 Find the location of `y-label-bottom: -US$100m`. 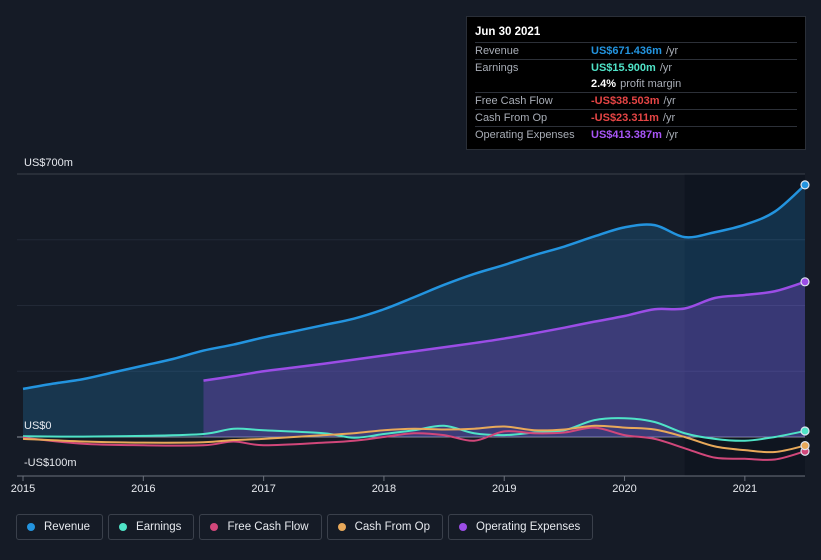

y-label-bottom: -US$100m is located at coordinates (50, 463).